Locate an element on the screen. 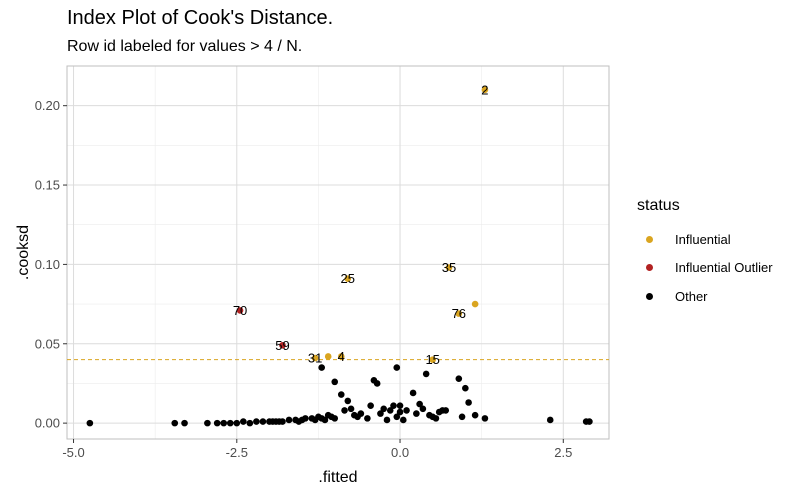 Image resolution: width=801 pixels, height=495 pixels. point-label: 25 is located at coordinates (348, 278).